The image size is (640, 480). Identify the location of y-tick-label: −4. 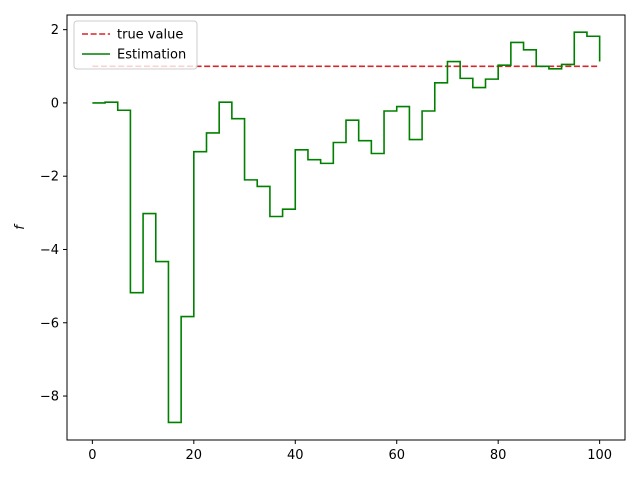
(49, 250).